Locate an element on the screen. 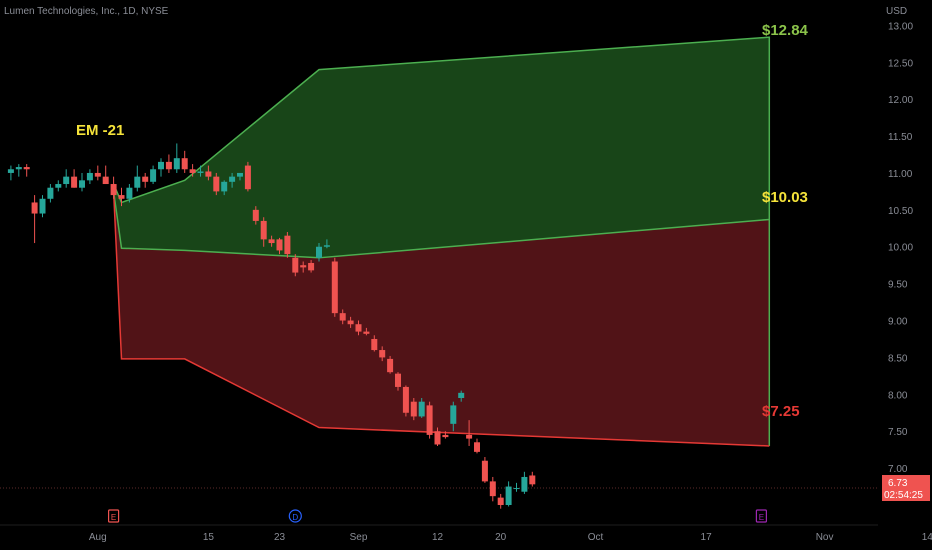  event-marker-letter: E is located at coordinates (113, 517).